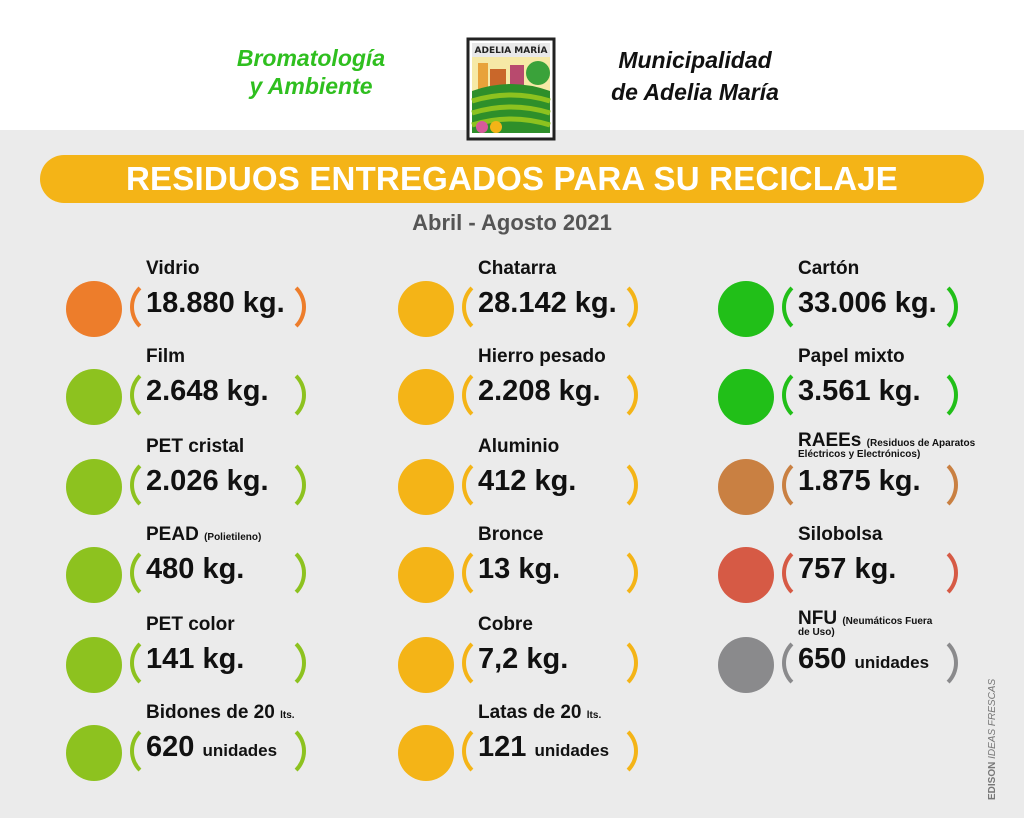 The image size is (1024, 818). Describe the element at coordinates (190, 625) in the screenshot. I see `item-label: PET color` at that location.